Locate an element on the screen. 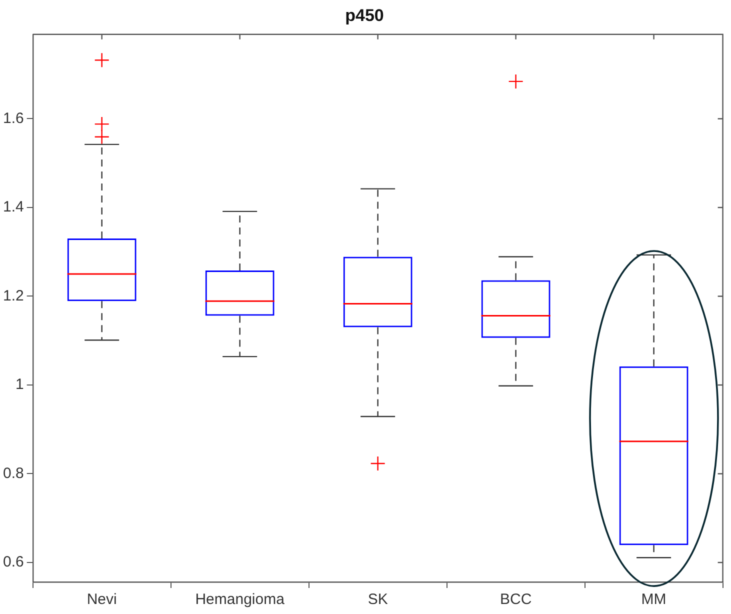 The image size is (731, 614). y-tick-label: 1 is located at coordinates (20, 385).